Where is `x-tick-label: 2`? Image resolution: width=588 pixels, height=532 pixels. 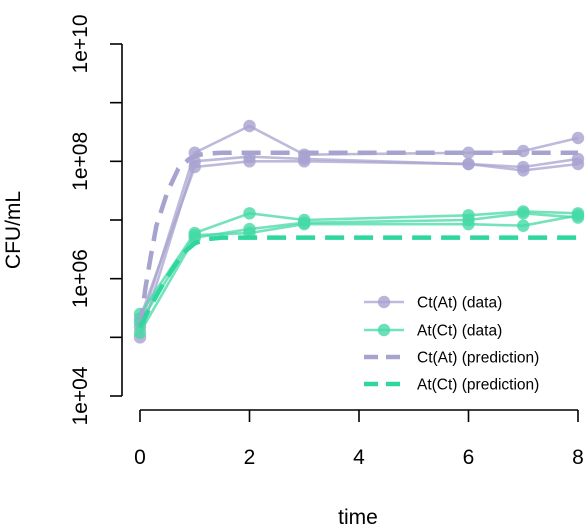 x-tick-label: 2 is located at coordinates (250, 457).